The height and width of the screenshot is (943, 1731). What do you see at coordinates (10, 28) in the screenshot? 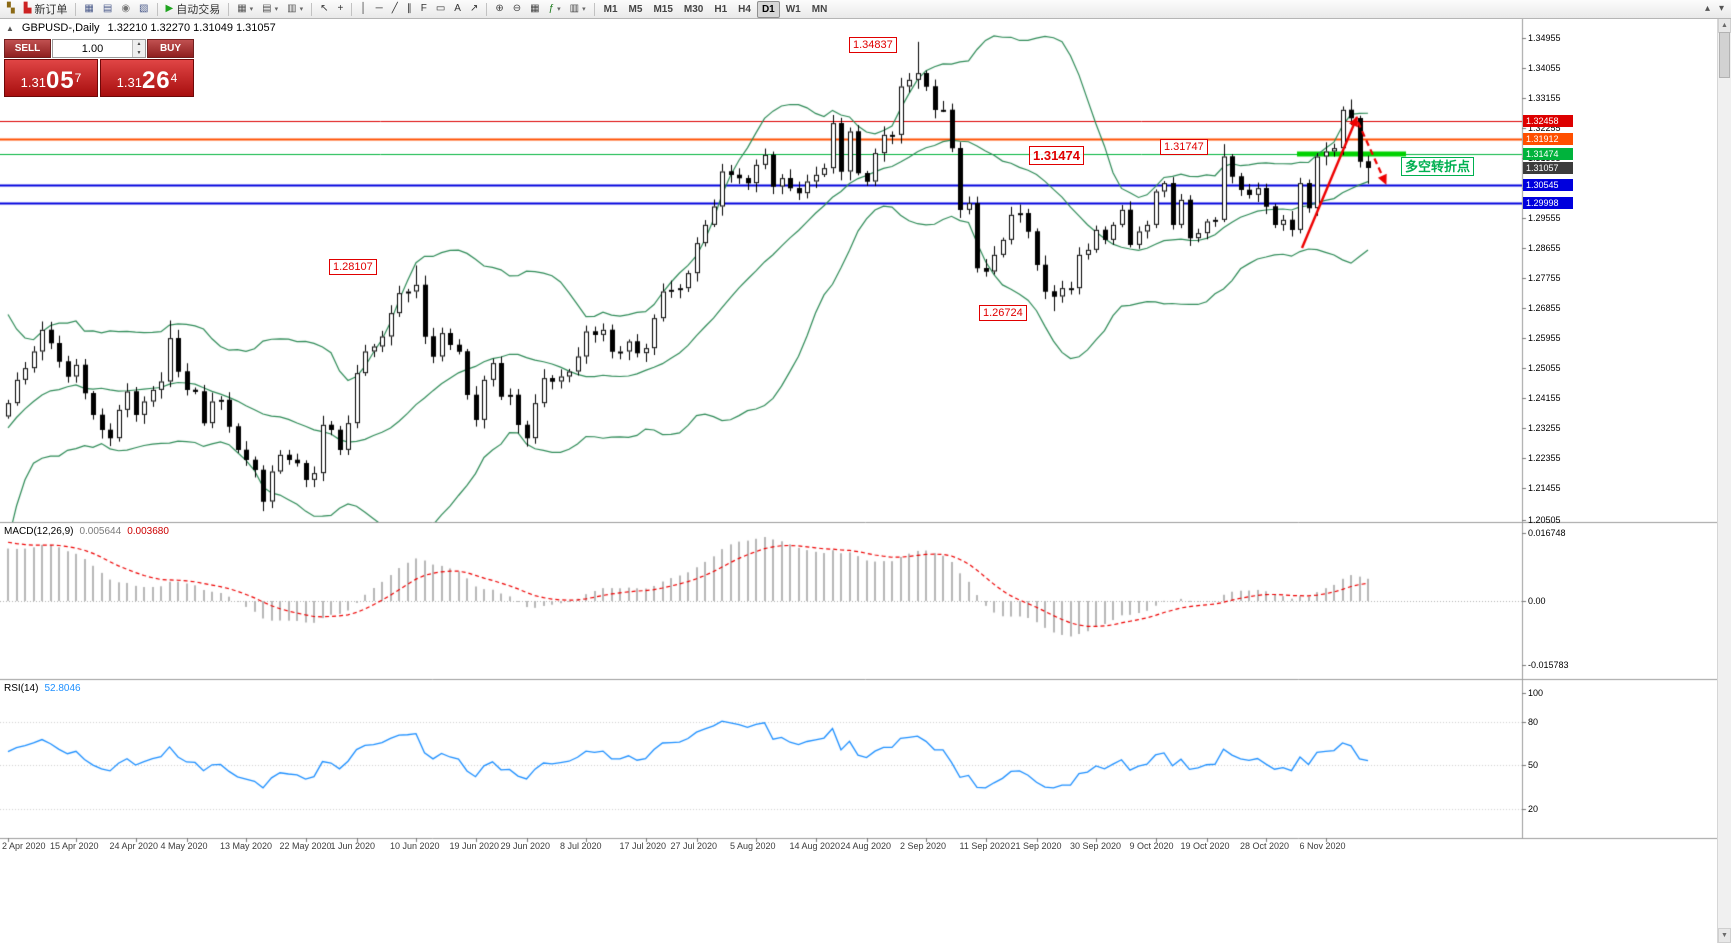
I see `chart-type-icon: ▲` at bounding box center [10, 28].